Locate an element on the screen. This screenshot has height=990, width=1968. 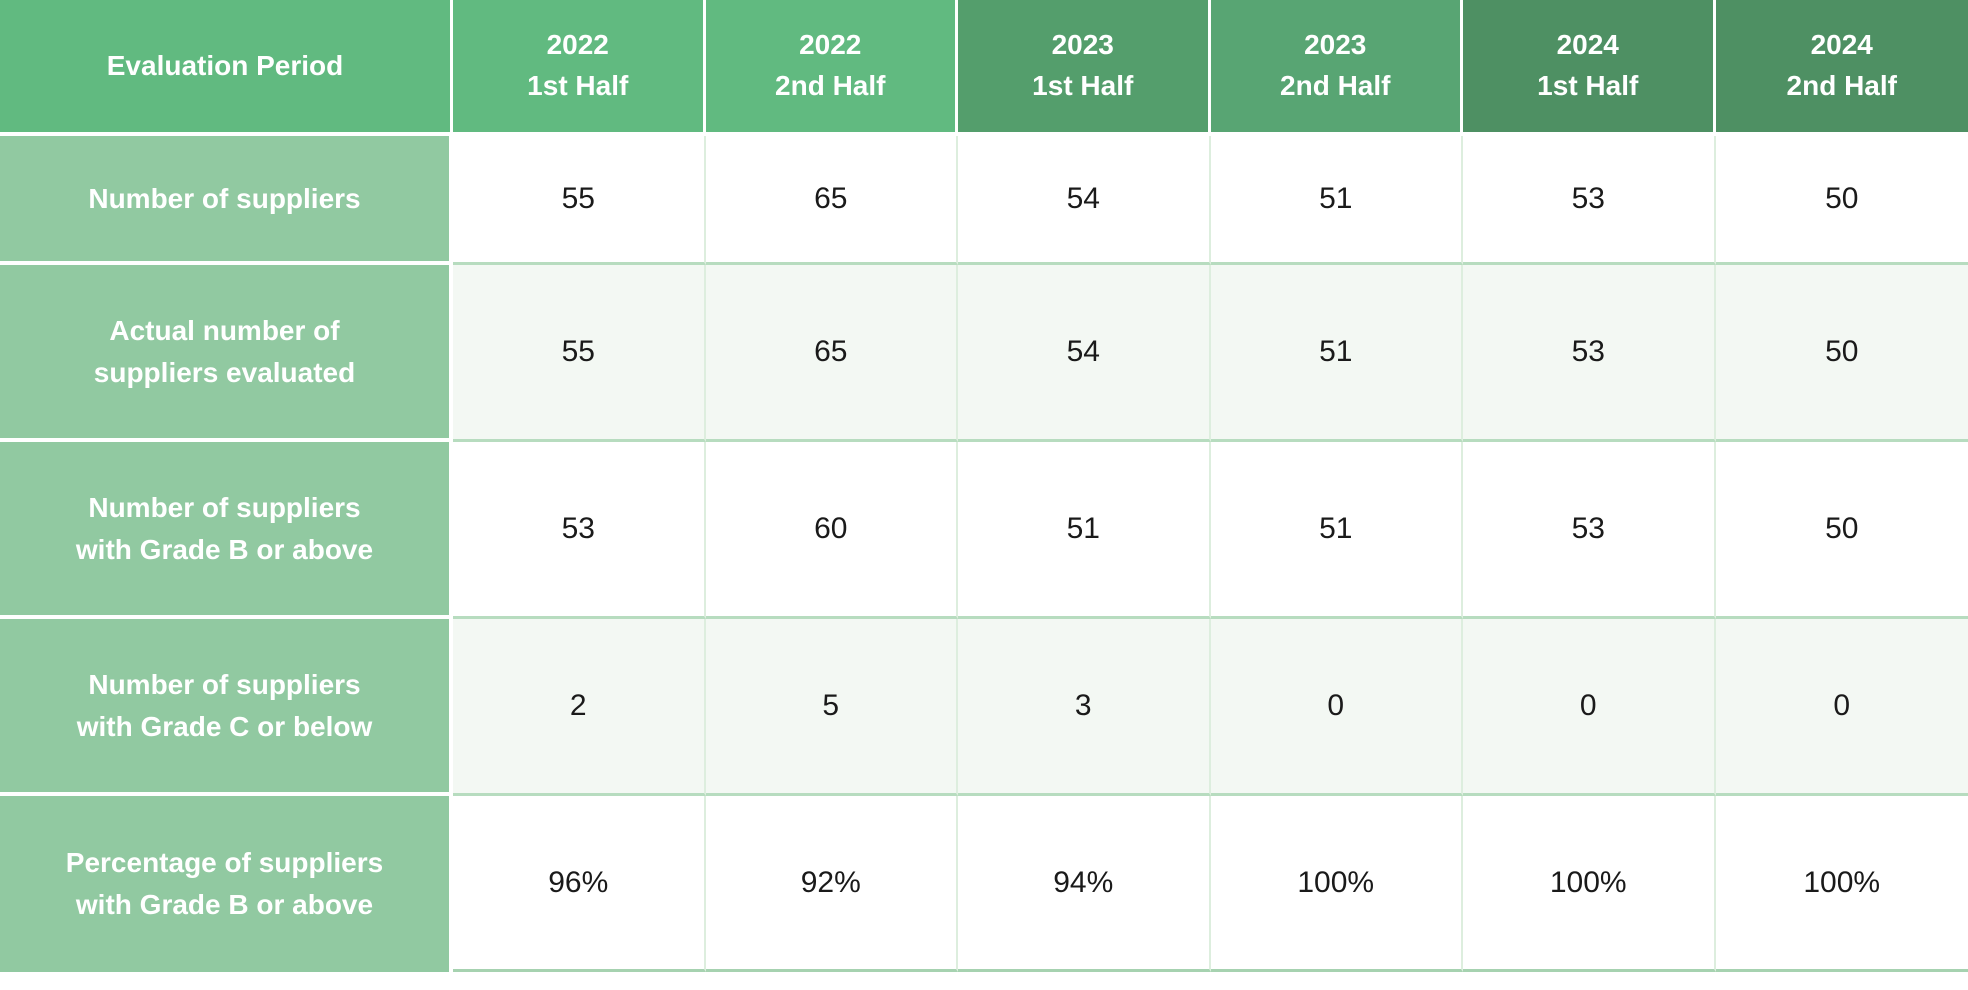
header-cell-2023-2nd-half: 2023 2nd Half is located at coordinates (1336, 68).